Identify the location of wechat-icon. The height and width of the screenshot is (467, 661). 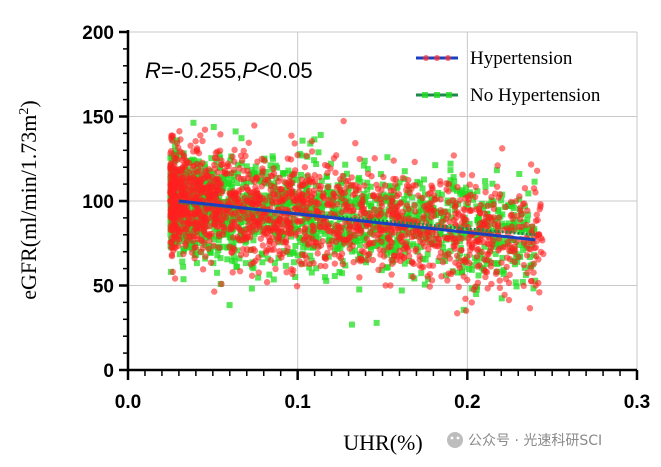
(455, 440).